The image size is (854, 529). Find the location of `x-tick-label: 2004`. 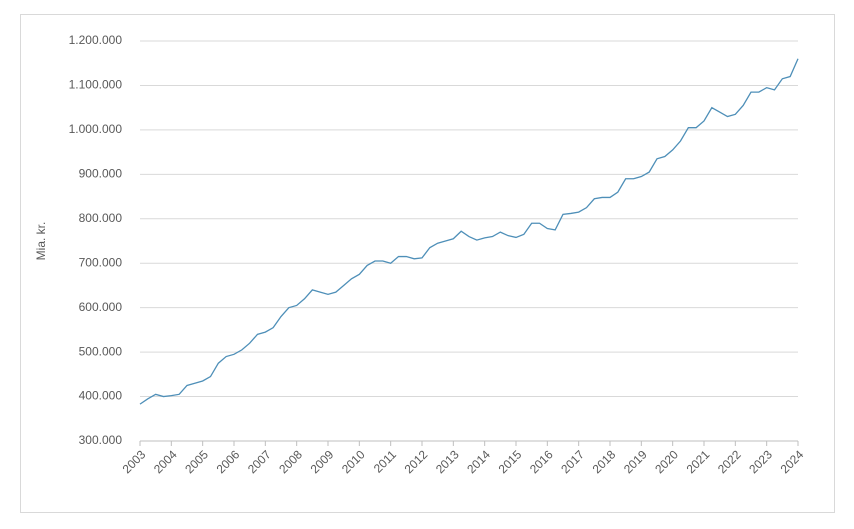

x-tick-label: 2004 is located at coordinates (165, 461).